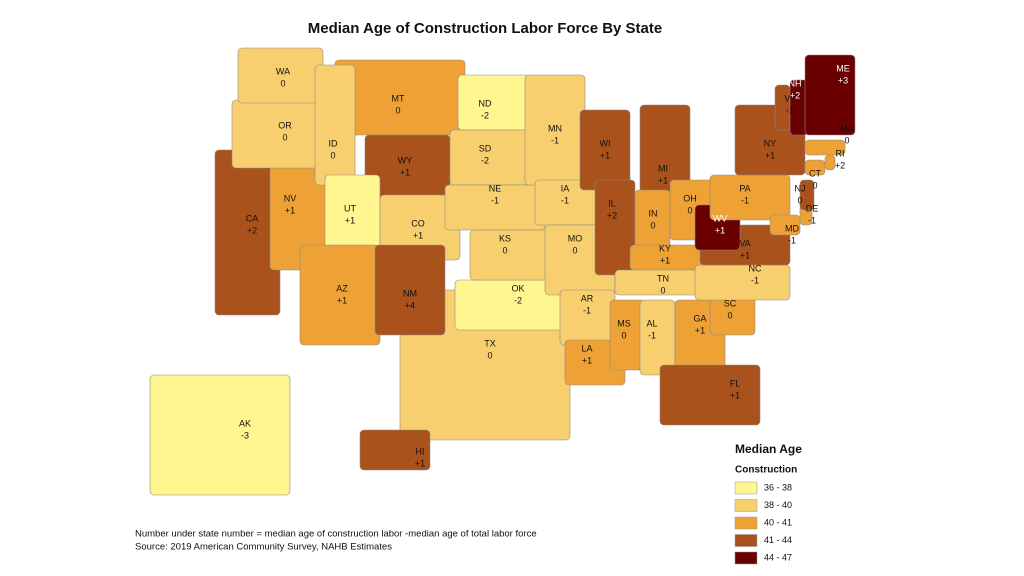 This screenshot has height=576, width=1024. What do you see at coordinates (517, 288) in the screenshot?
I see `state-abbr: OK` at bounding box center [517, 288].